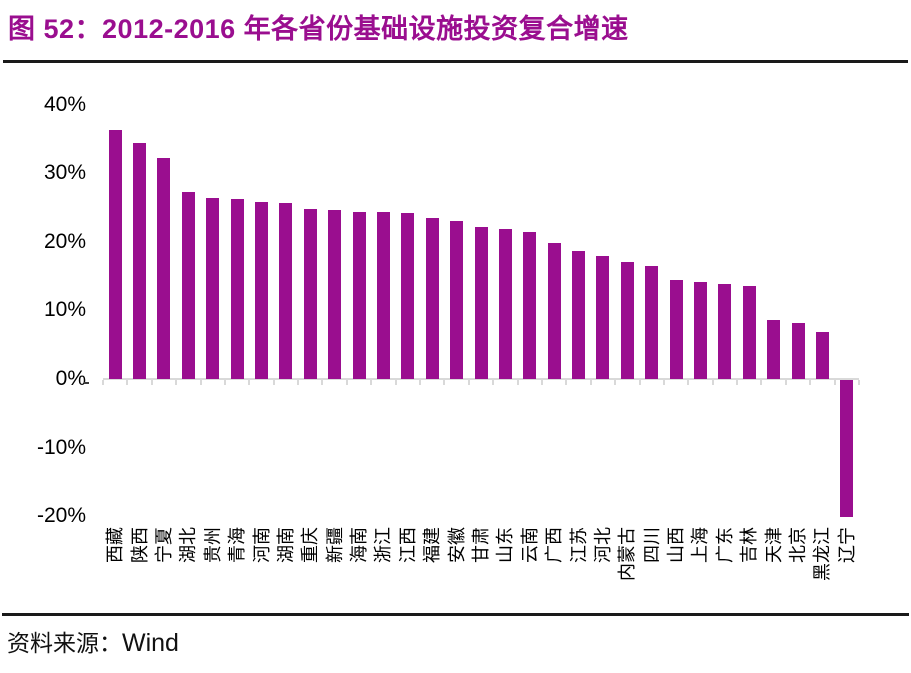 This screenshot has height=673, width=911. What do you see at coordinates (188, 285) in the screenshot?
I see `bar-湖北` at bounding box center [188, 285].